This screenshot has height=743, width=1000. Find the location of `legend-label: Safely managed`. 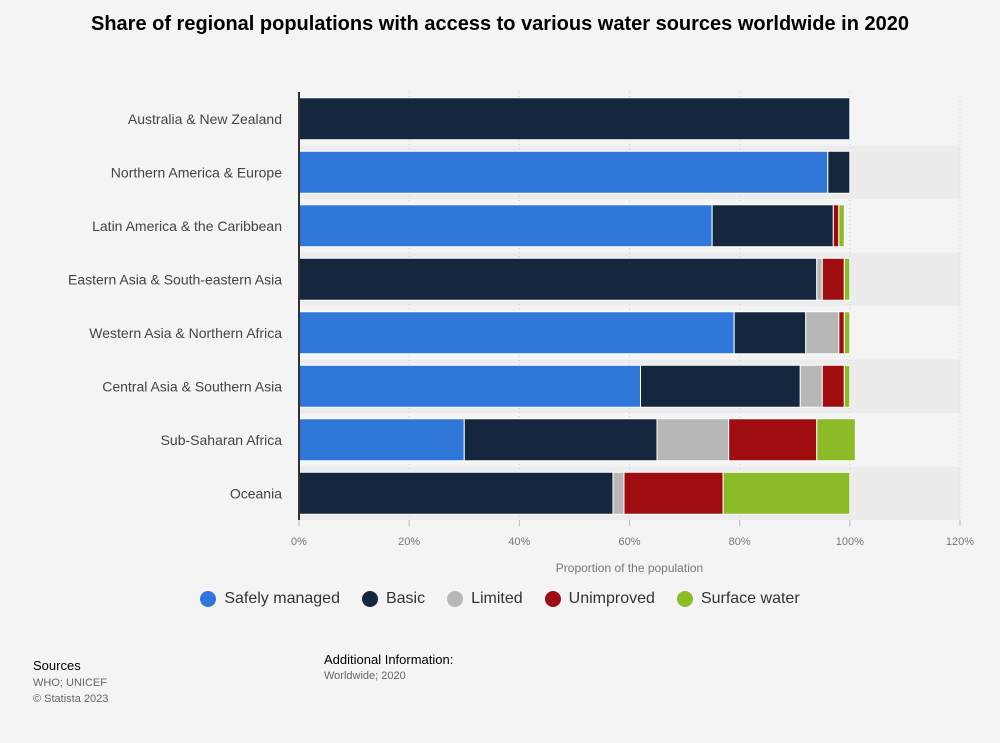

legend-label: Safely managed is located at coordinates (282, 598).